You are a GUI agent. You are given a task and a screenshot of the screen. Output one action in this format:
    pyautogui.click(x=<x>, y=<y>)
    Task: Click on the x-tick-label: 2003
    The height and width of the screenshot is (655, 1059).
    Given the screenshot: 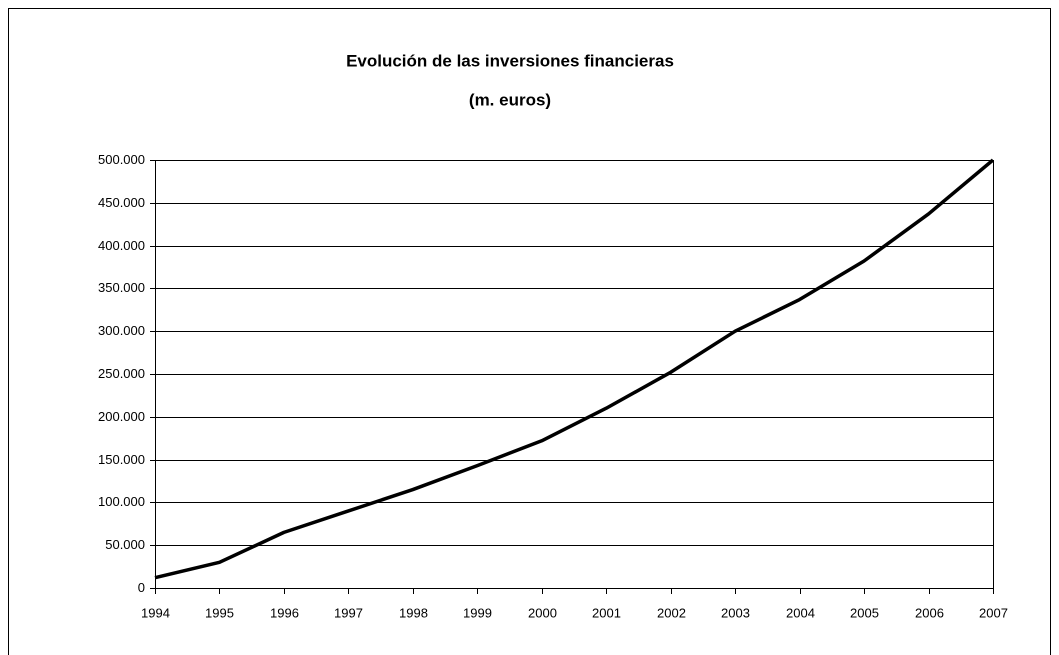 What is the action you would take?
    pyautogui.click(x=735, y=612)
    